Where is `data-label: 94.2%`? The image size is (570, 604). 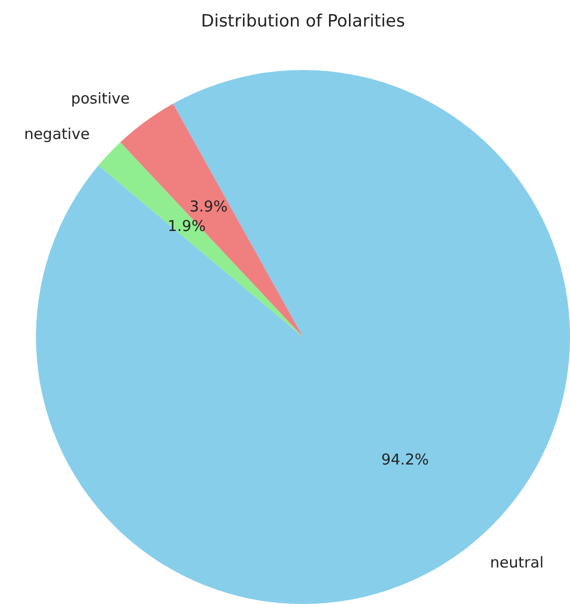
data-label: 94.2% is located at coordinates (405, 459).